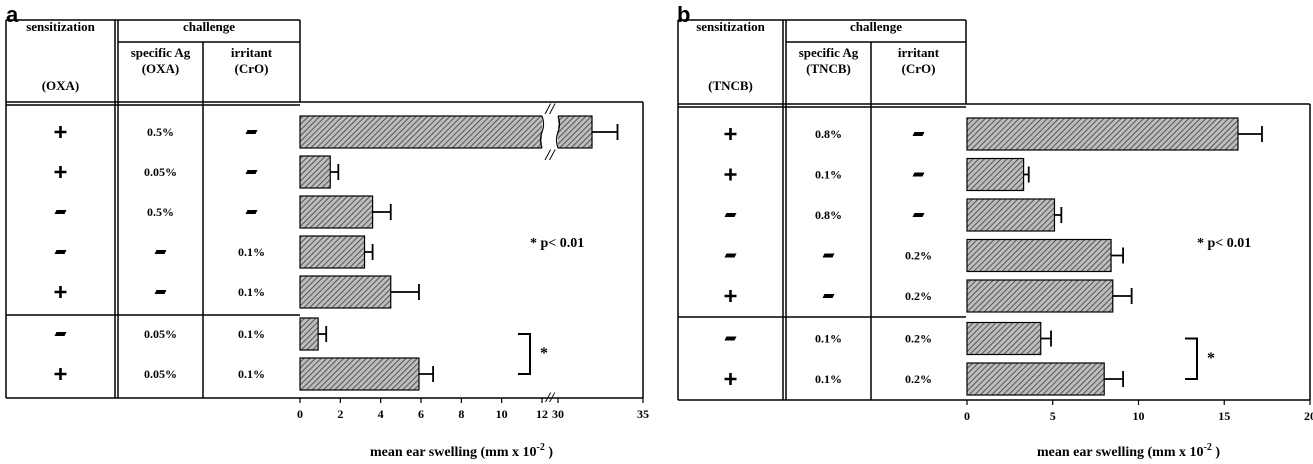 Image resolution: width=1313 pixels, height=464 pixels. I want to click on x-tick-label: 2, so click(340, 414).